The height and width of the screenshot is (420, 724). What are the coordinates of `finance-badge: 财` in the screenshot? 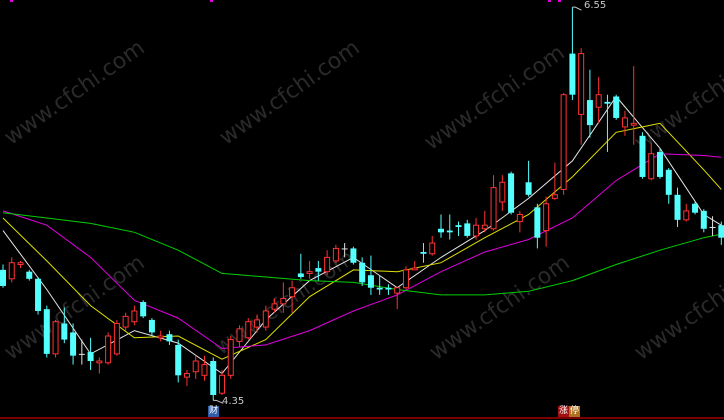 It's located at (214, 411).